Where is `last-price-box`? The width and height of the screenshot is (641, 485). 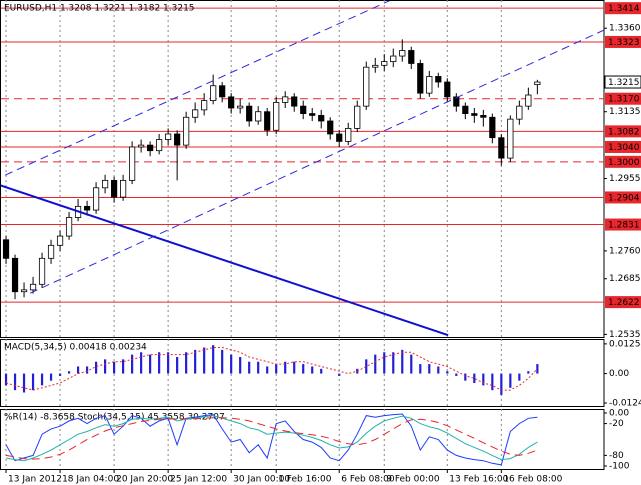
last-price-box is located at coordinates (622, 82).